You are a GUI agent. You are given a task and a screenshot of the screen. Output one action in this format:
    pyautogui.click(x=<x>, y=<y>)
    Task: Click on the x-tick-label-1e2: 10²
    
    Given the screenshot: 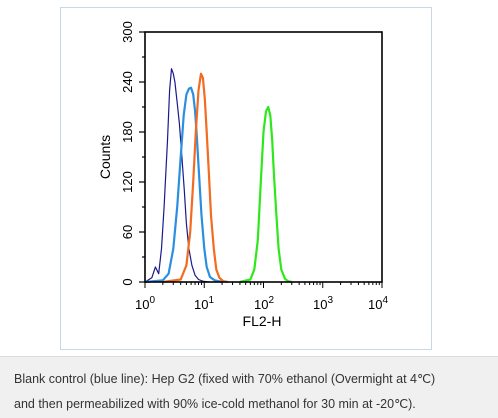 What is the action you would take?
    pyautogui.click(x=264, y=303)
    